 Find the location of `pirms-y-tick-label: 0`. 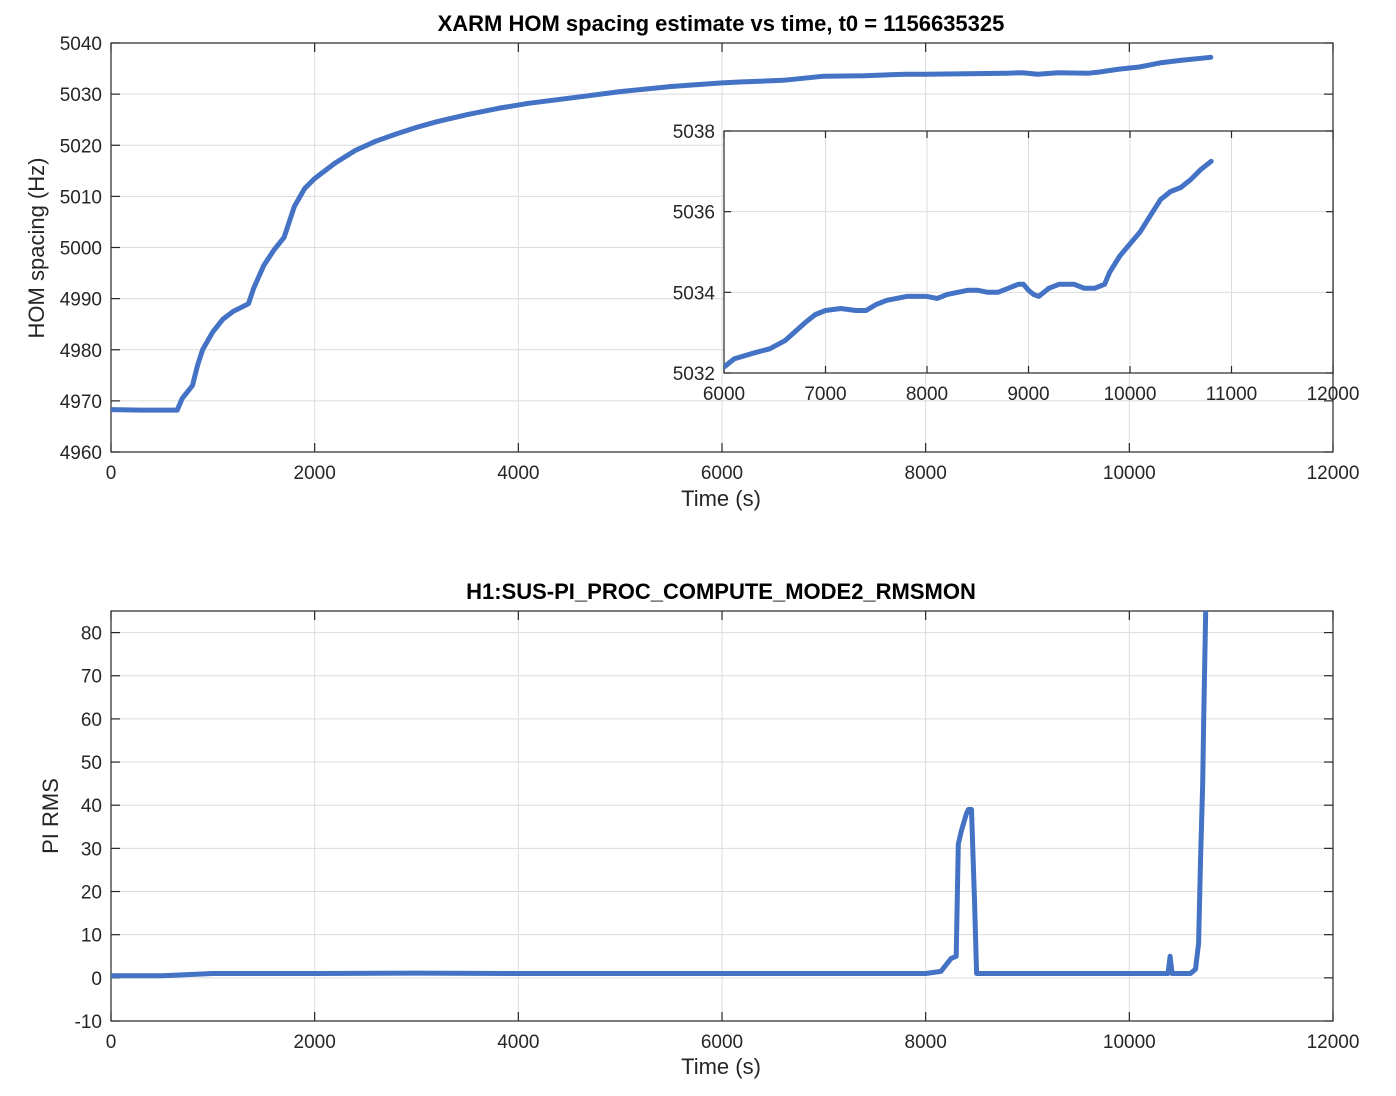

pirms-y-tick-label: 0 is located at coordinates (96, 979).